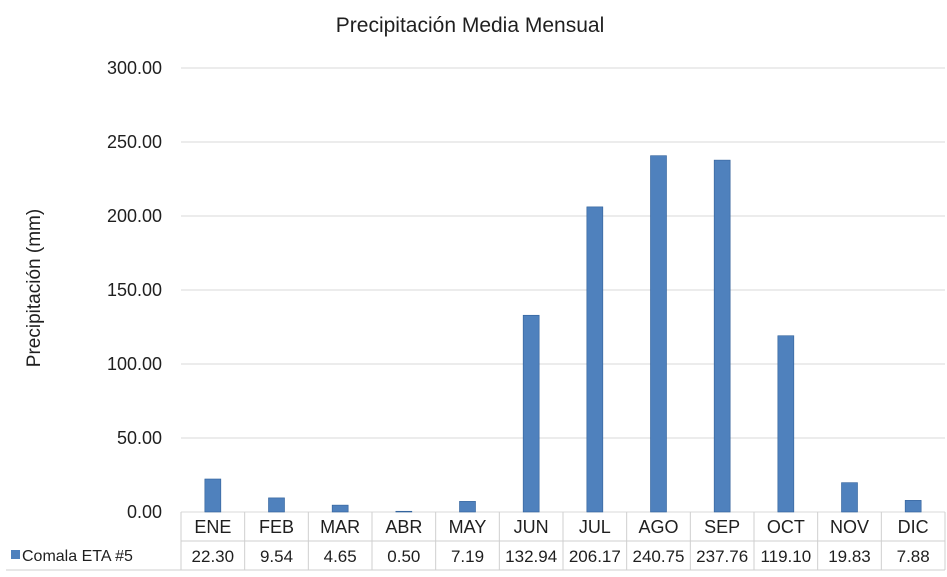 The image size is (947, 577). I want to click on bar-ago, so click(658, 334).